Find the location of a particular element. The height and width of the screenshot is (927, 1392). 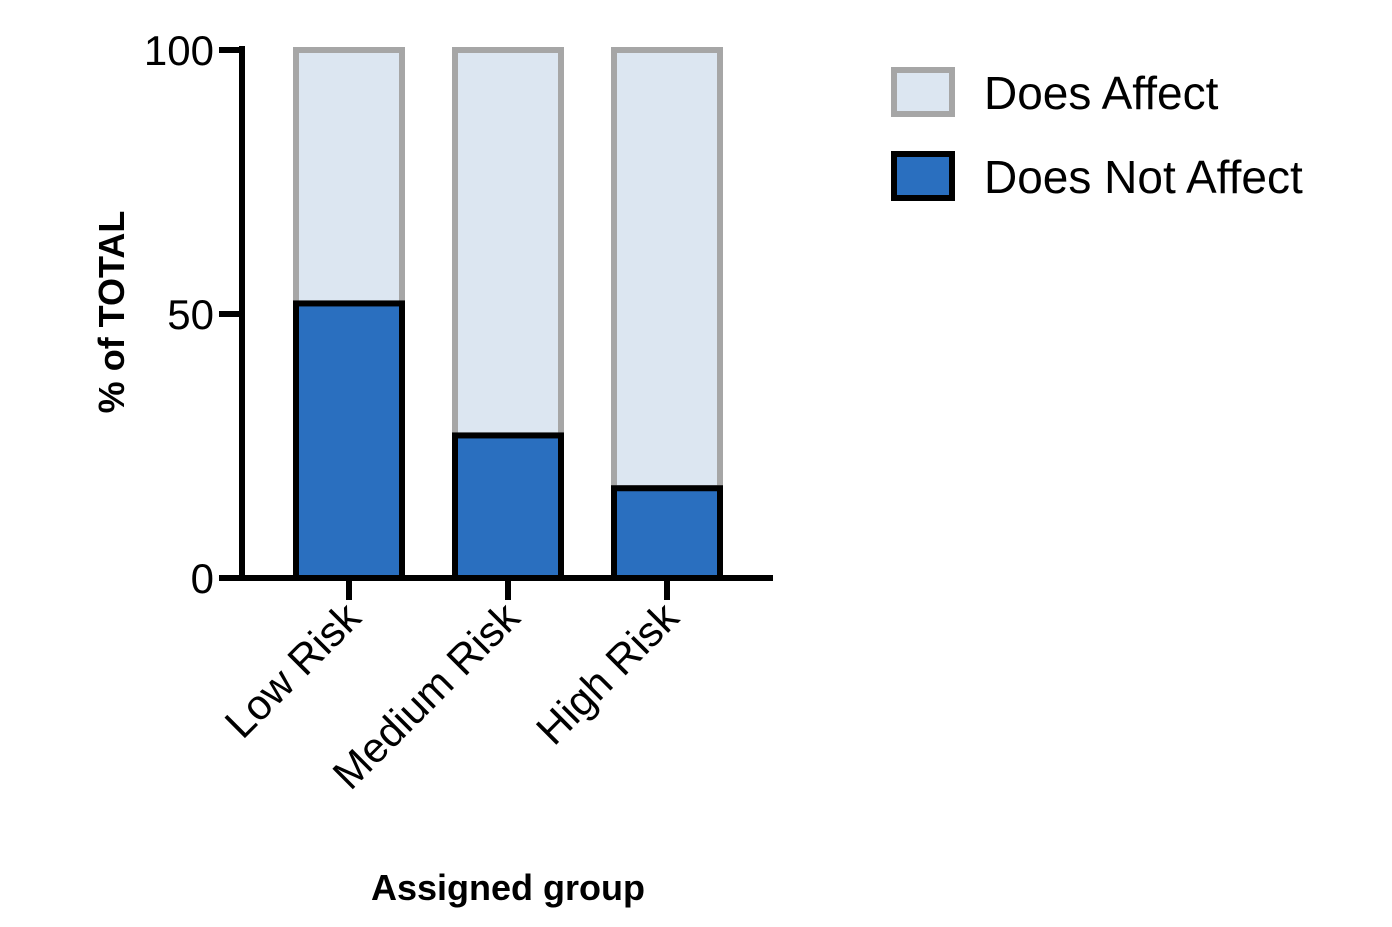

x-tick-label: Low Risk is located at coordinates (293, 669).